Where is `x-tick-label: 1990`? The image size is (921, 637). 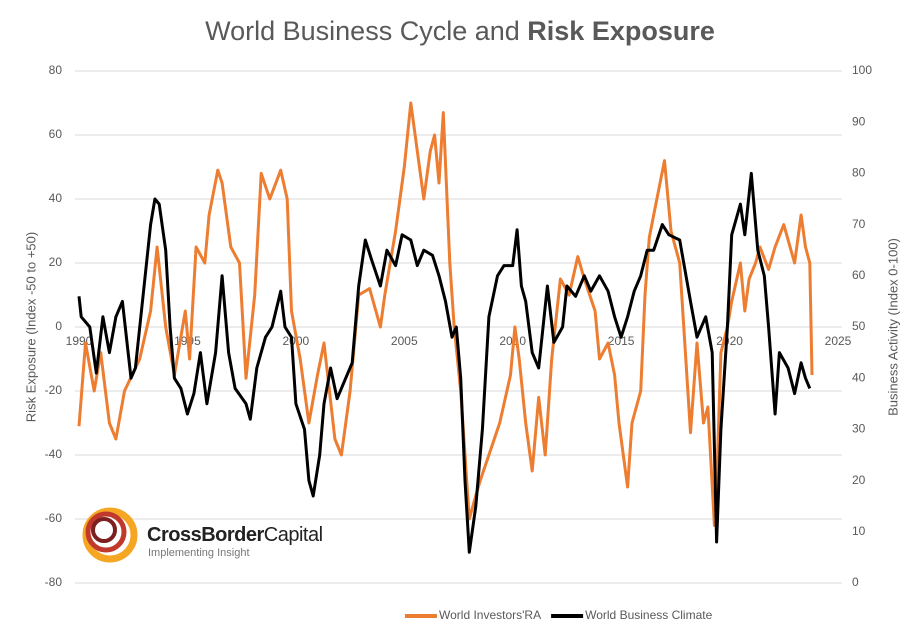 x-tick-label: 1990 is located at coordinates (79, 341).